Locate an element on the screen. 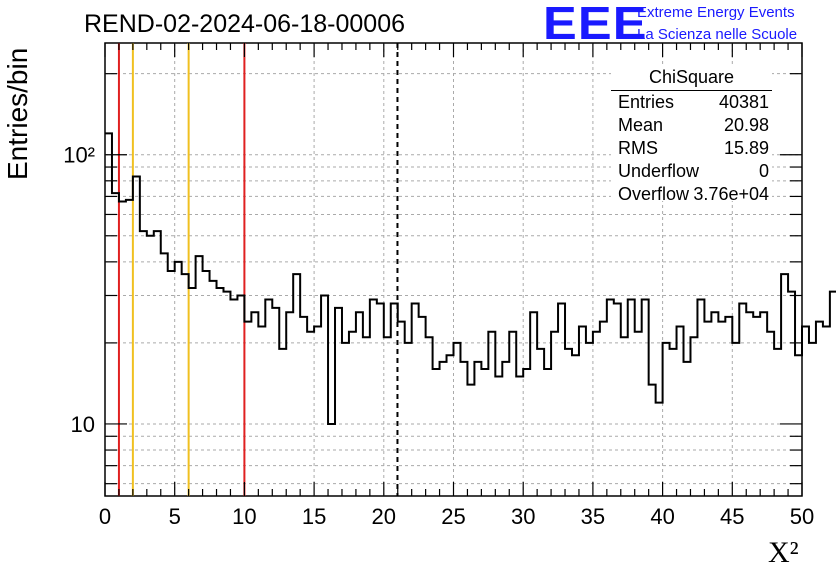 This screenshot has height=572, width=836. stats-value: 15.89 is located at coordinates (746, 148).